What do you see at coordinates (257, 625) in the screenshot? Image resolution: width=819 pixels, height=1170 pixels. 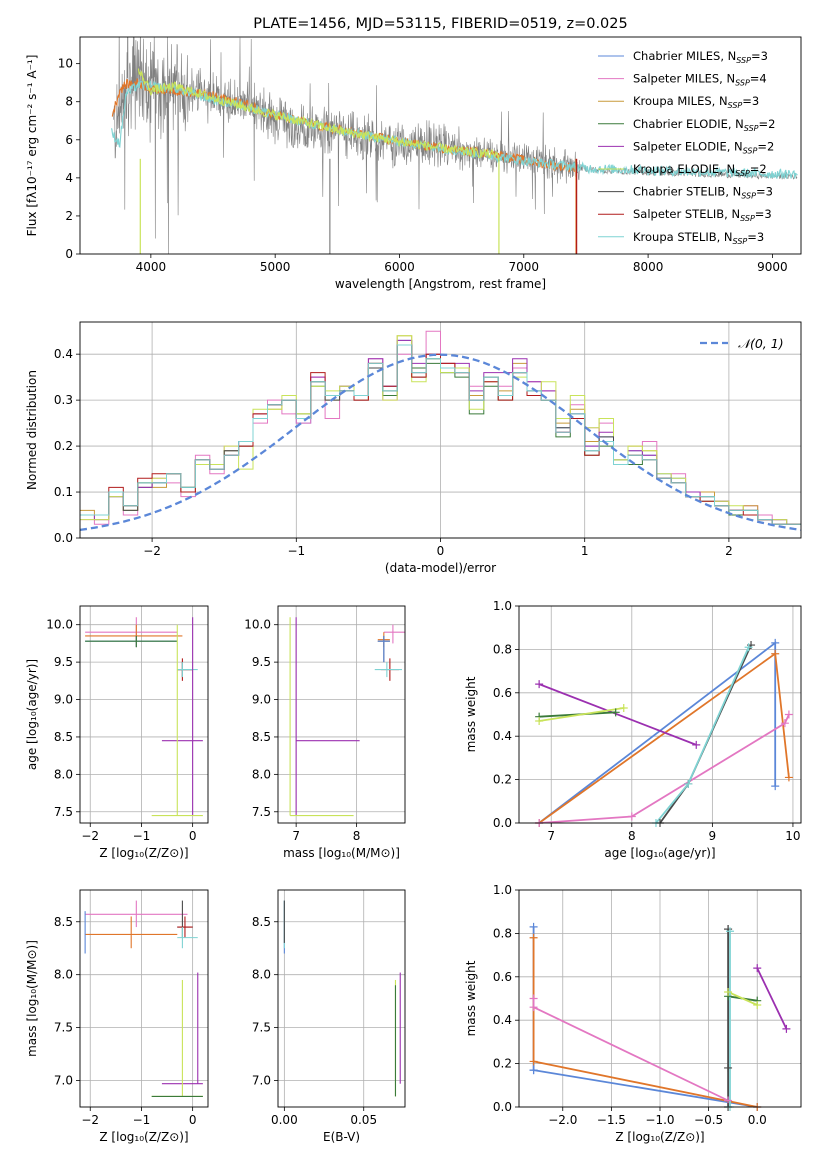 I see `y-tick-label: 10.0` at bounding box center [257, 625].